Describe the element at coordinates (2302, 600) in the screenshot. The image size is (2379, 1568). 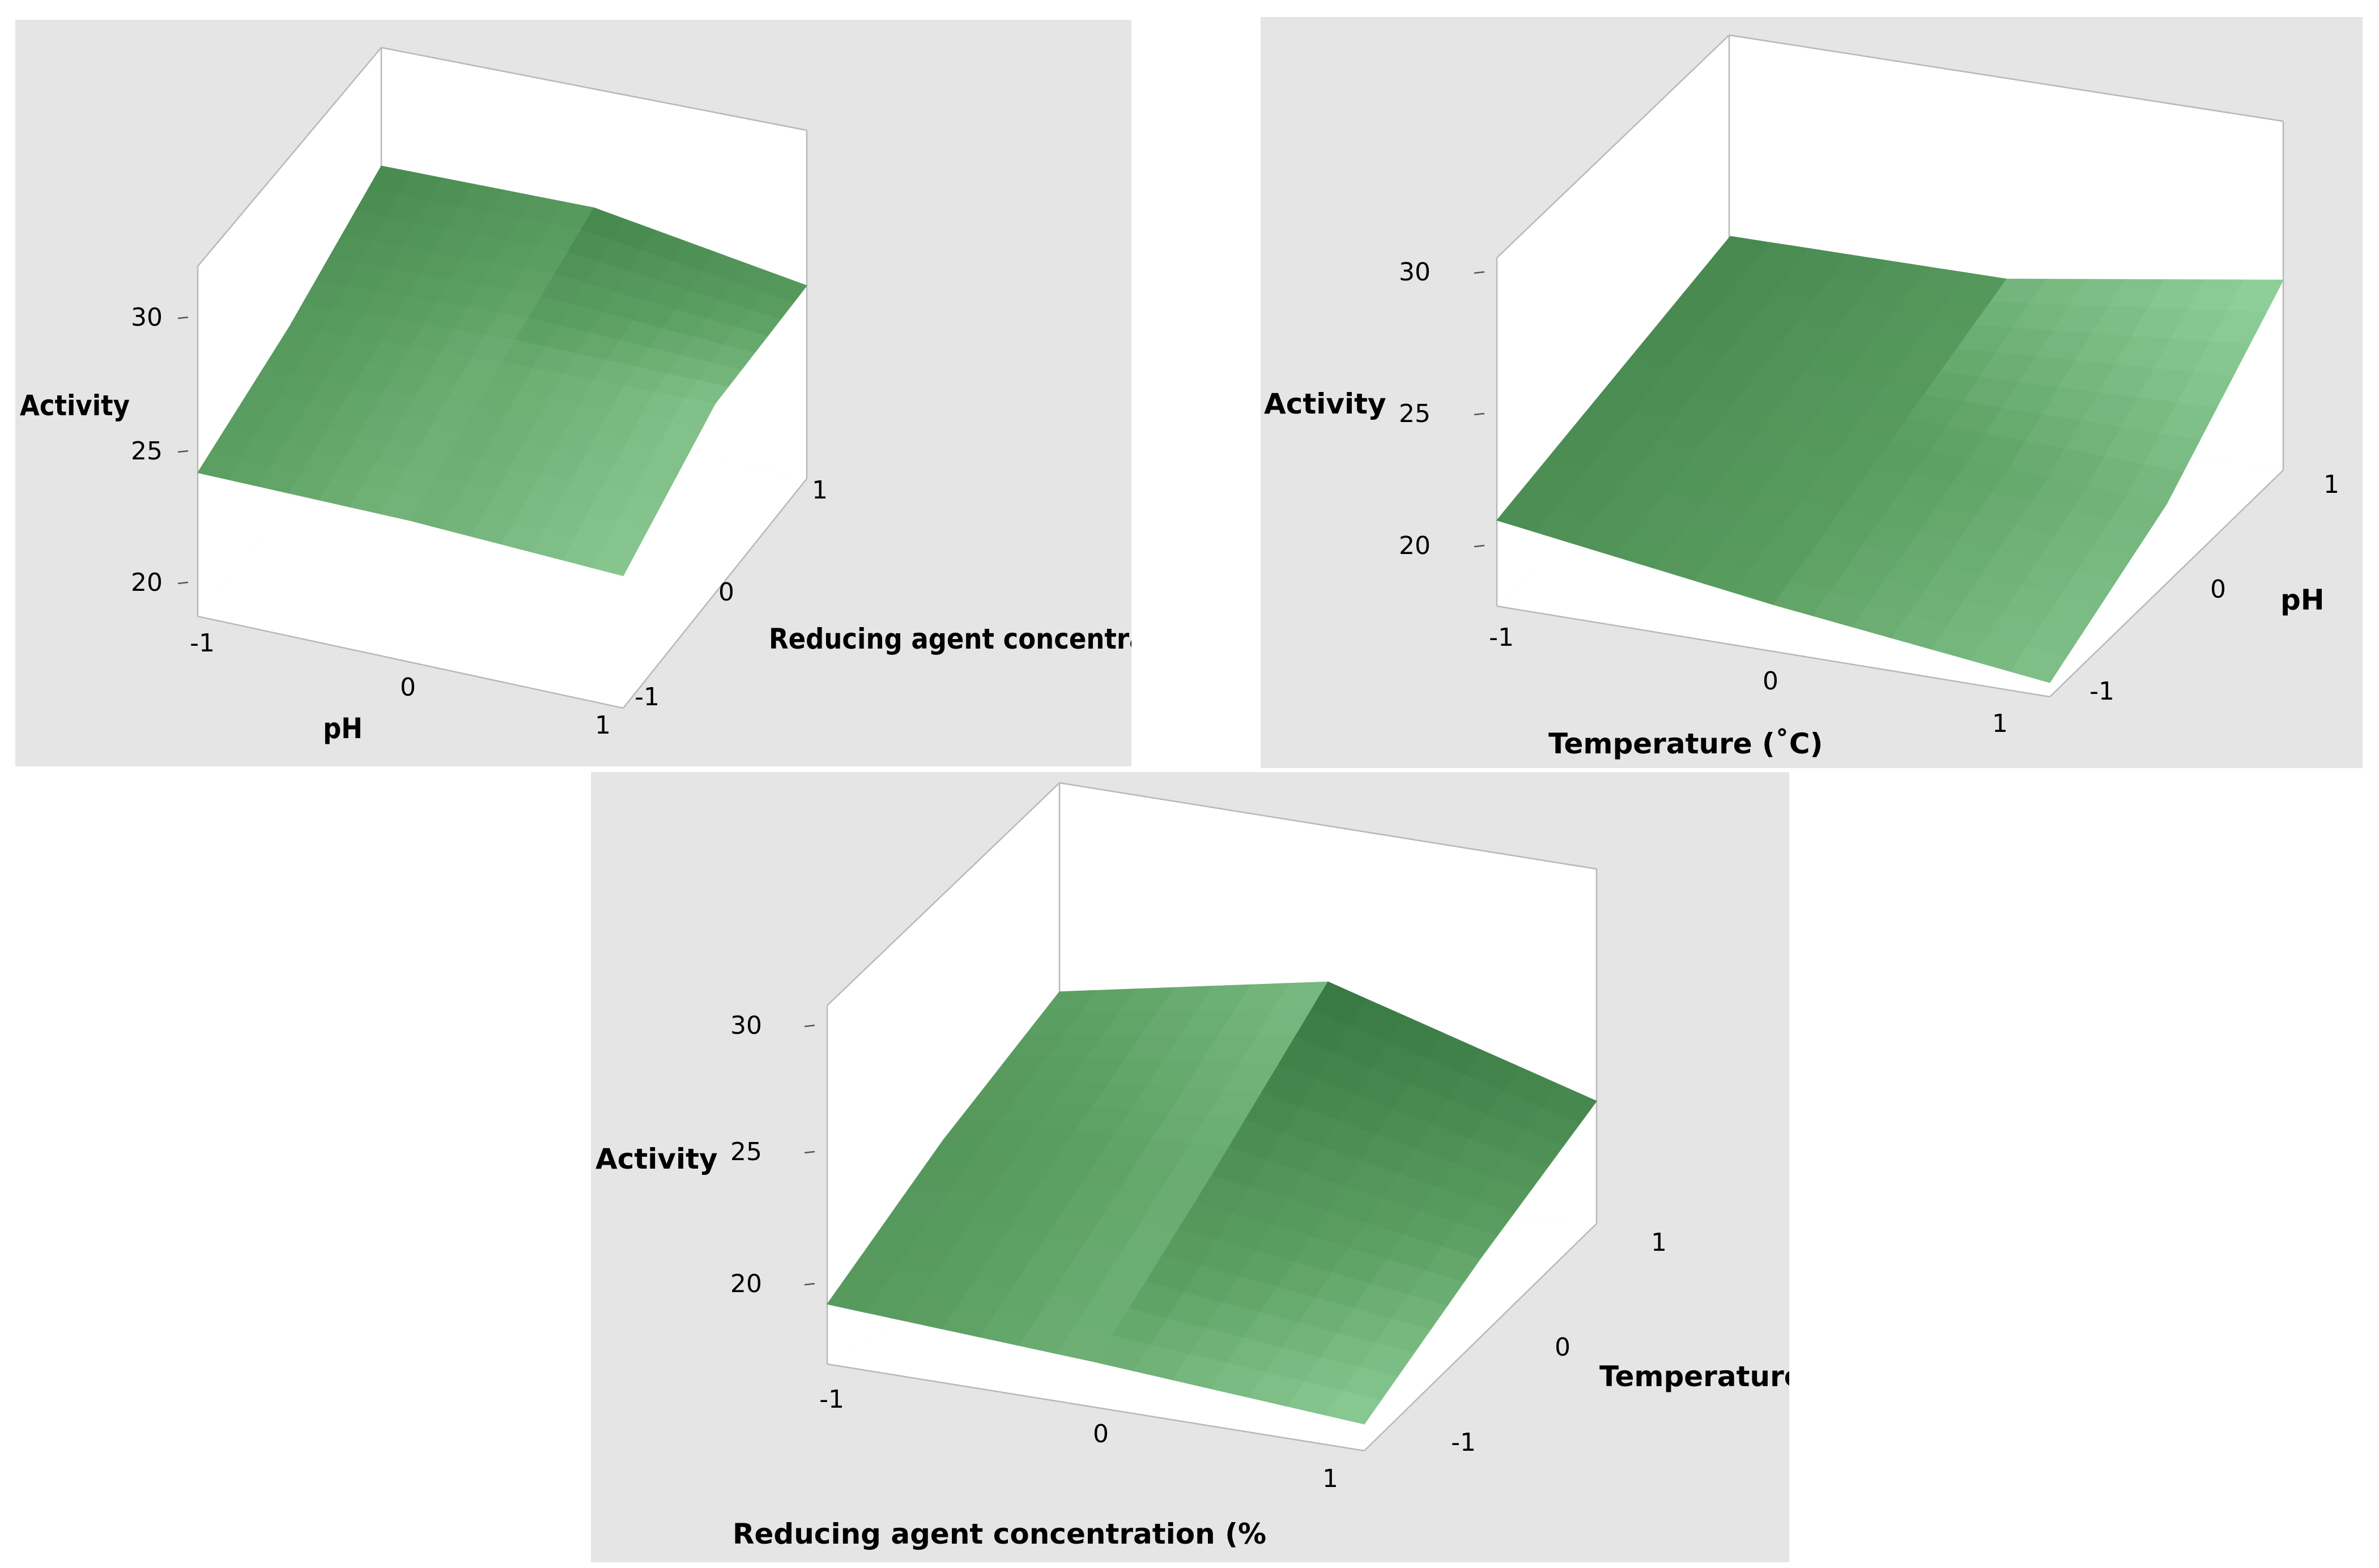
I see `y-axis-label: pH` at that location.